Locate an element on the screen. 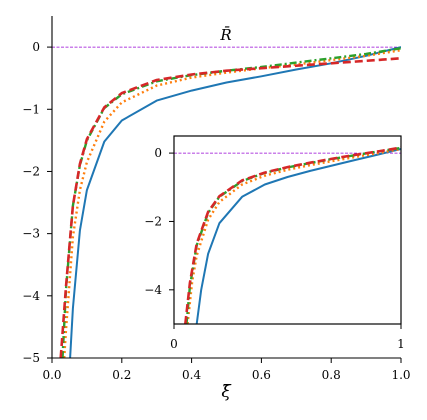 This screenshot has width=427, height=420. inset-x-tick-label: 1 is located at coordinates (401, 344).